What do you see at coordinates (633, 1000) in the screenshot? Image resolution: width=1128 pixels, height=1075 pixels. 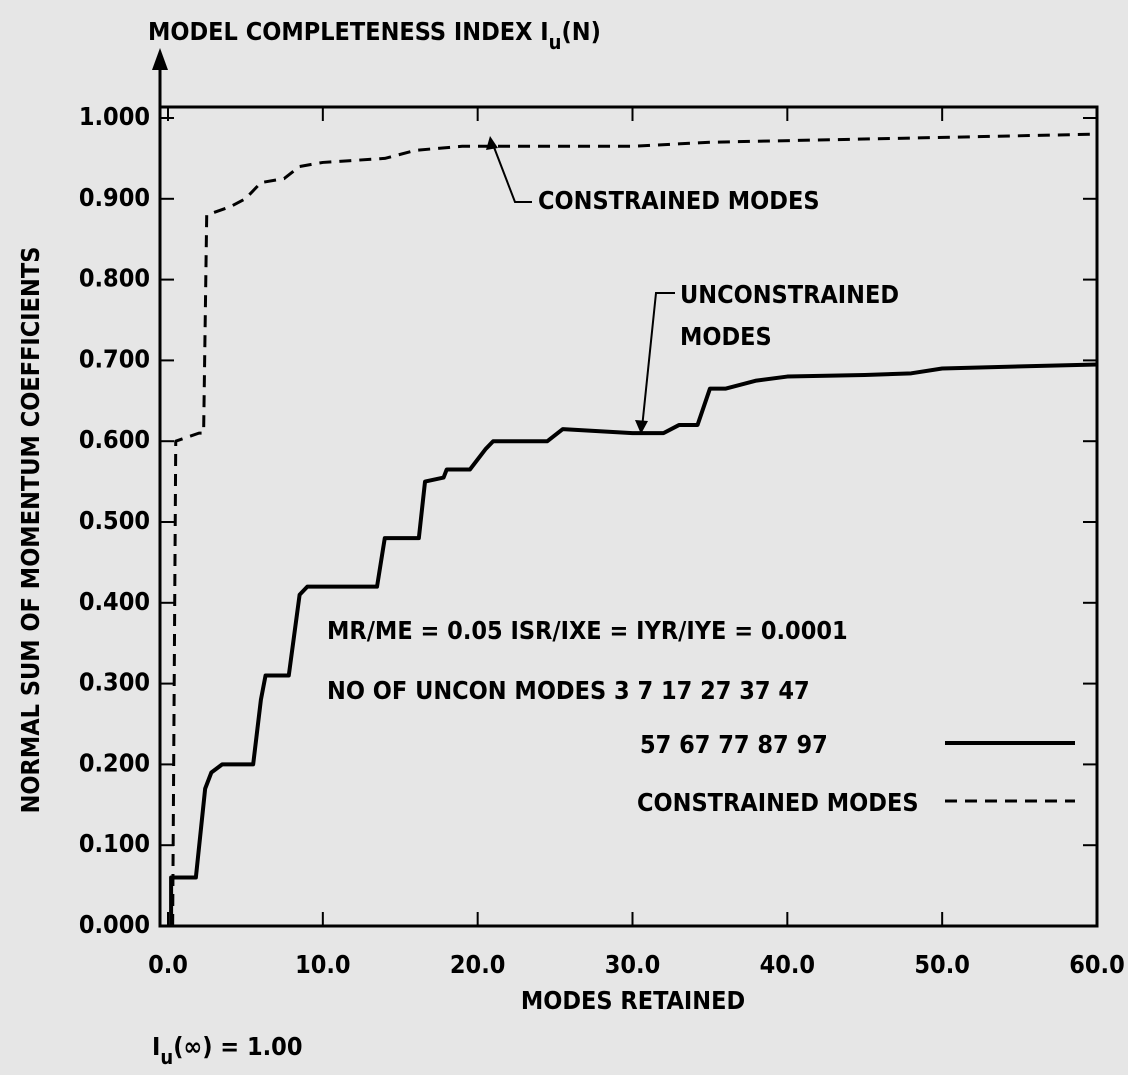 I see `x-axis-label: MODES RETAINED` at bounding box center [633, 1000].